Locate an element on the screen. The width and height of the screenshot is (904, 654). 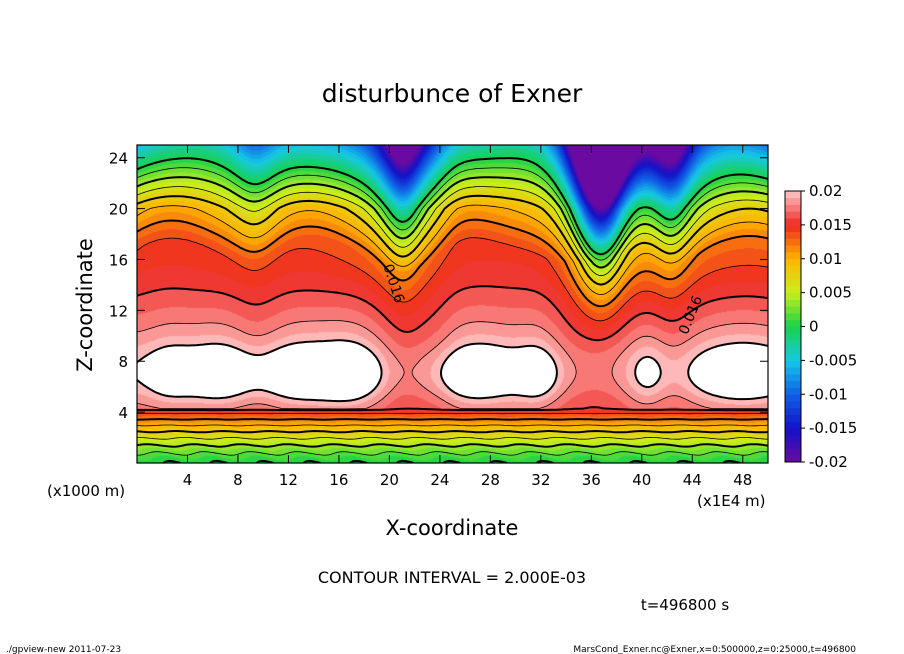
x-unit-right: (x1E4 m) is located at coordinates (731, 501).